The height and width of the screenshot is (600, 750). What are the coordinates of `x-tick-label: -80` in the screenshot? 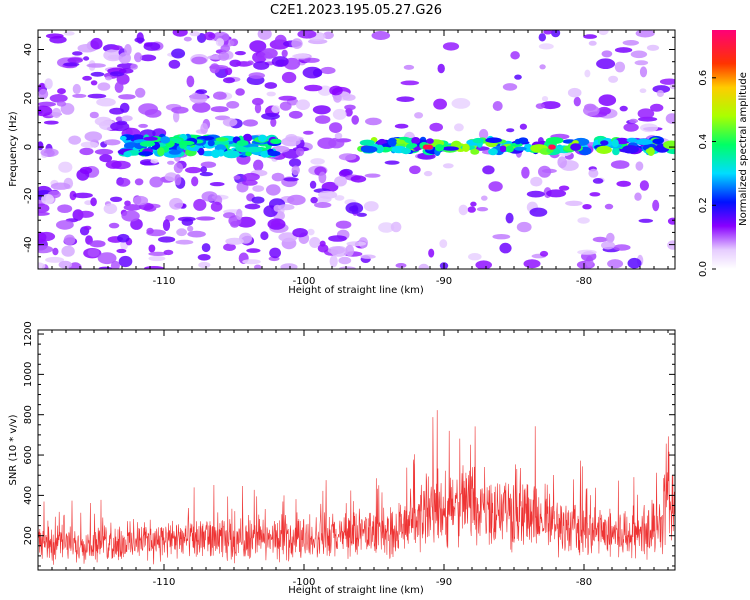 It's located at (584, 281).